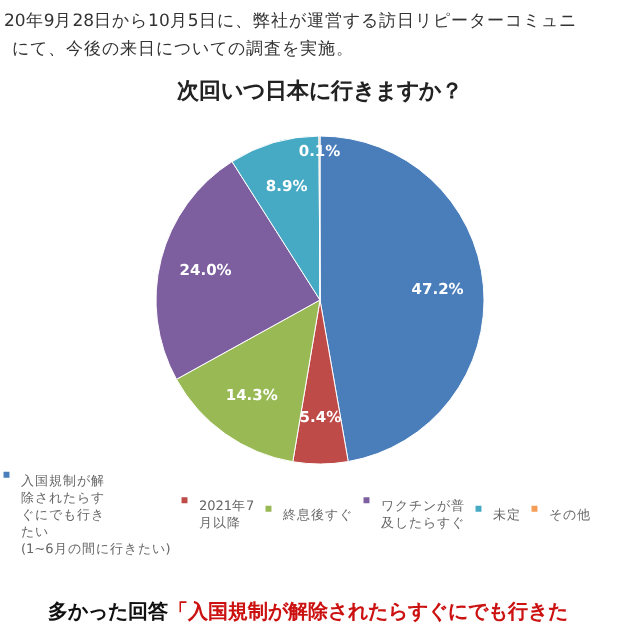 The height and width of the screenshot is (640, 640). I want to click on text: にて、今後の来日についての調査を実施。, so click(183, 49).